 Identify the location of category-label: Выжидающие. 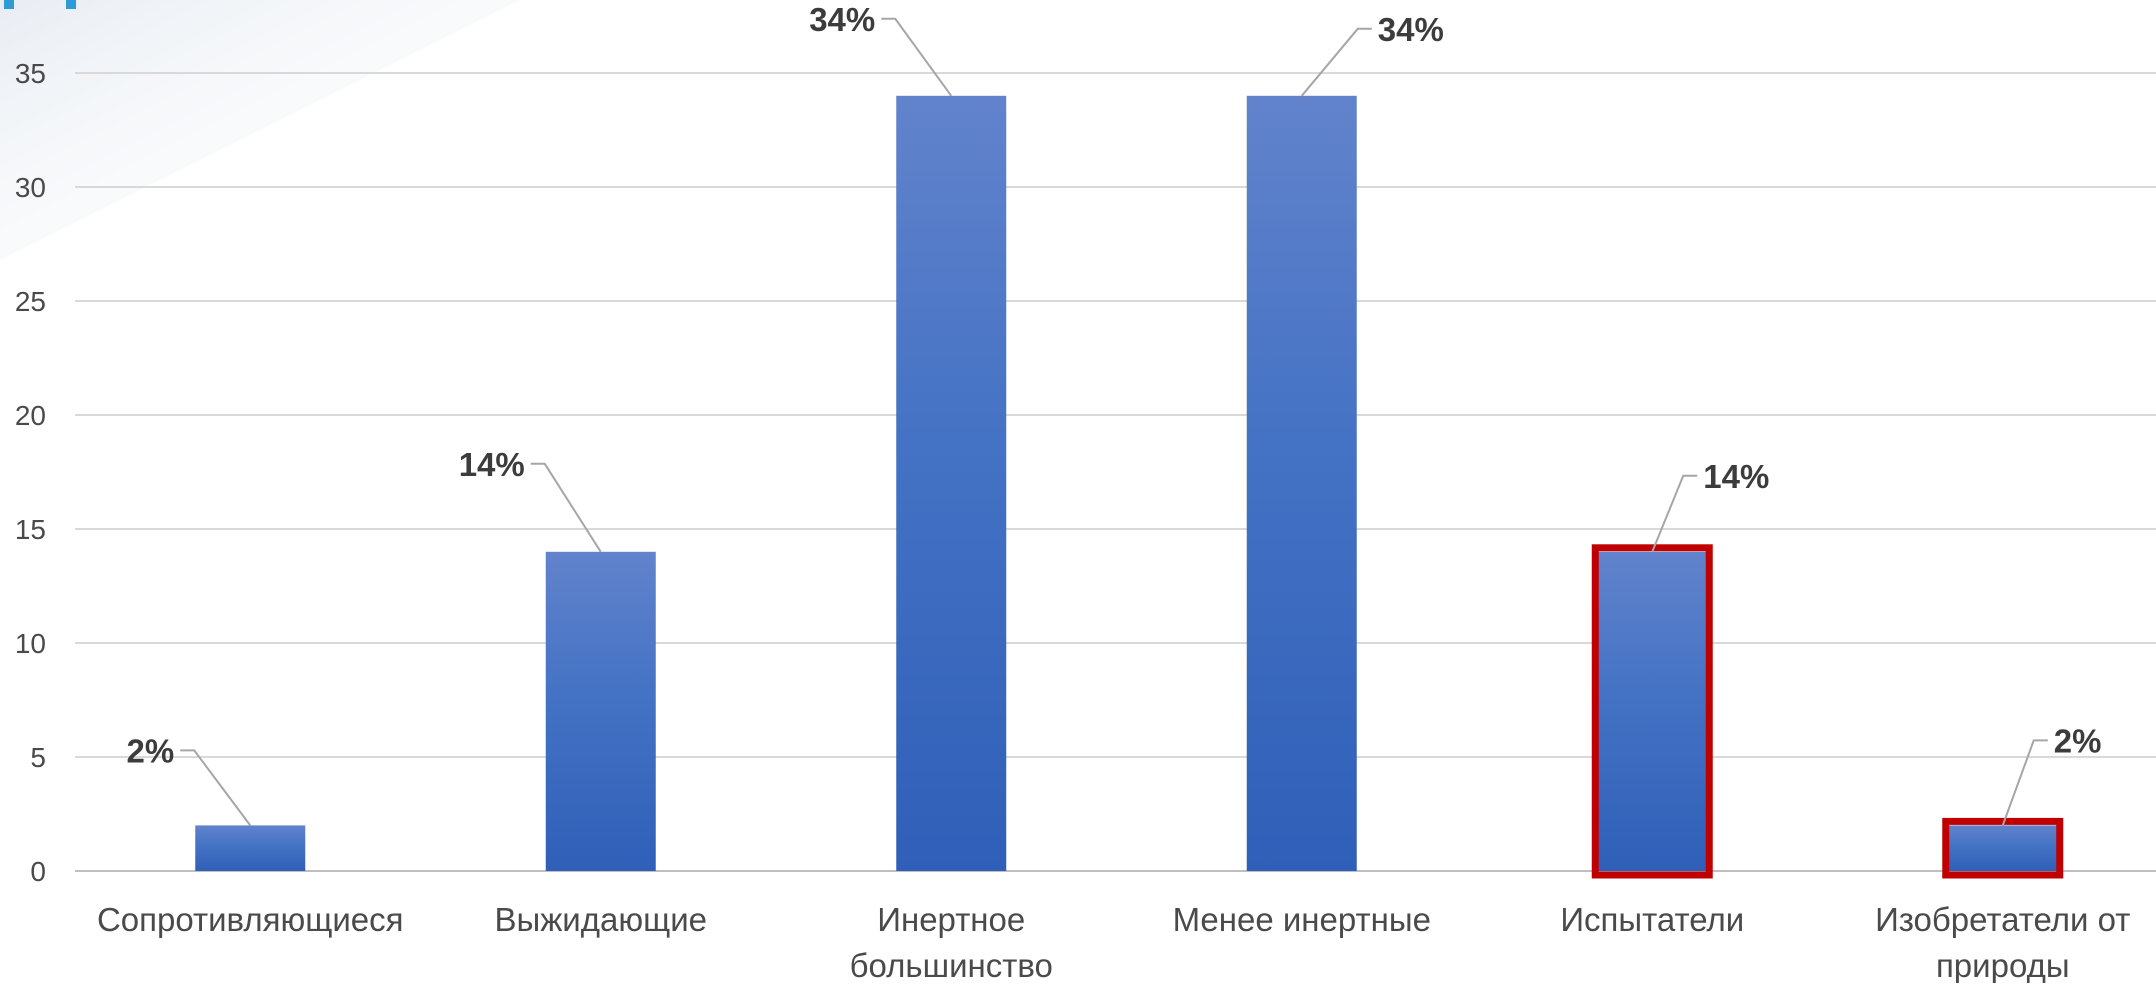
(600, 919).